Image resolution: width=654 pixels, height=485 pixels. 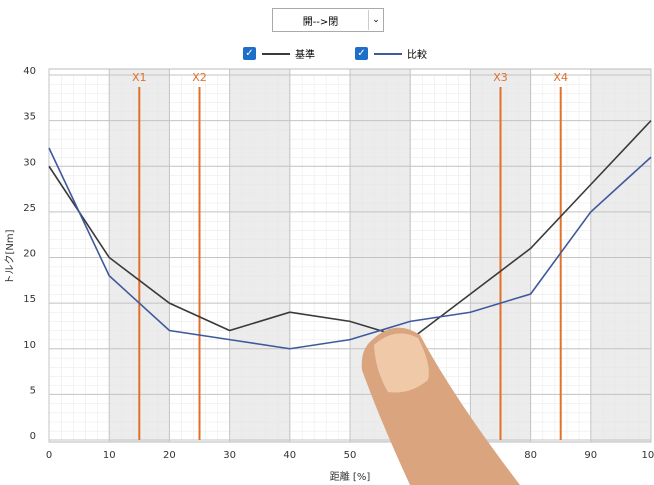 I want to click on y-axis-label: トルク[Nm], so click(x=10, y=256).